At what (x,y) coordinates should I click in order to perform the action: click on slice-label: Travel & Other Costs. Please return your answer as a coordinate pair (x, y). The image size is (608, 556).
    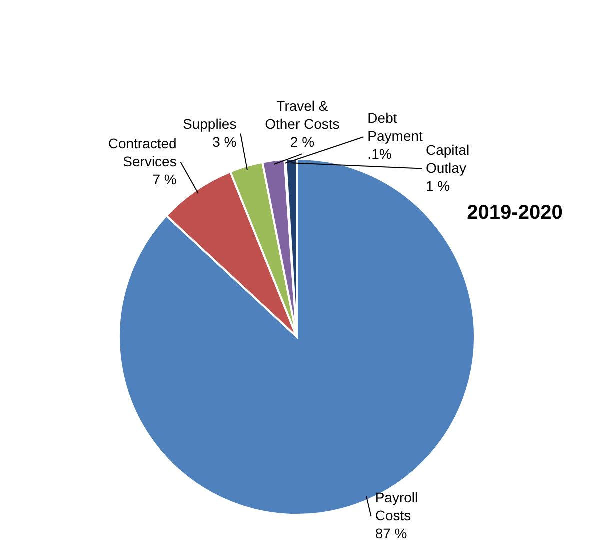
    Looking at the image, I should click on (302, 115).